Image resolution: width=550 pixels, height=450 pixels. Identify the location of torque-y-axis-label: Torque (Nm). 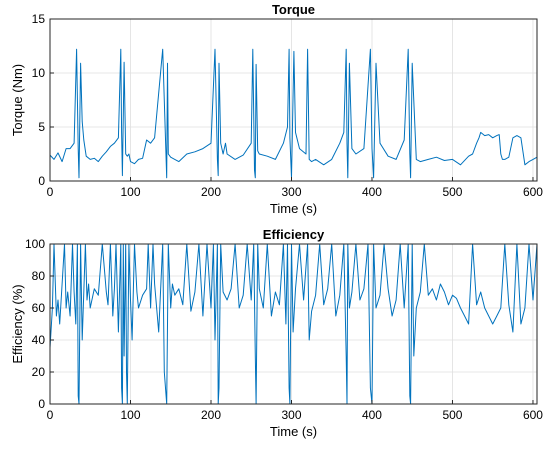
(17, 100).